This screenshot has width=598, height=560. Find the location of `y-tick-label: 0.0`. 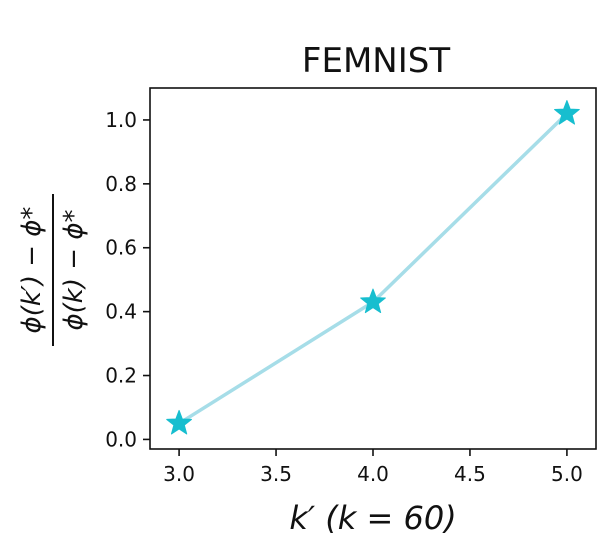

y-tick-label: 0.0 is located at coordinates (121, 439).